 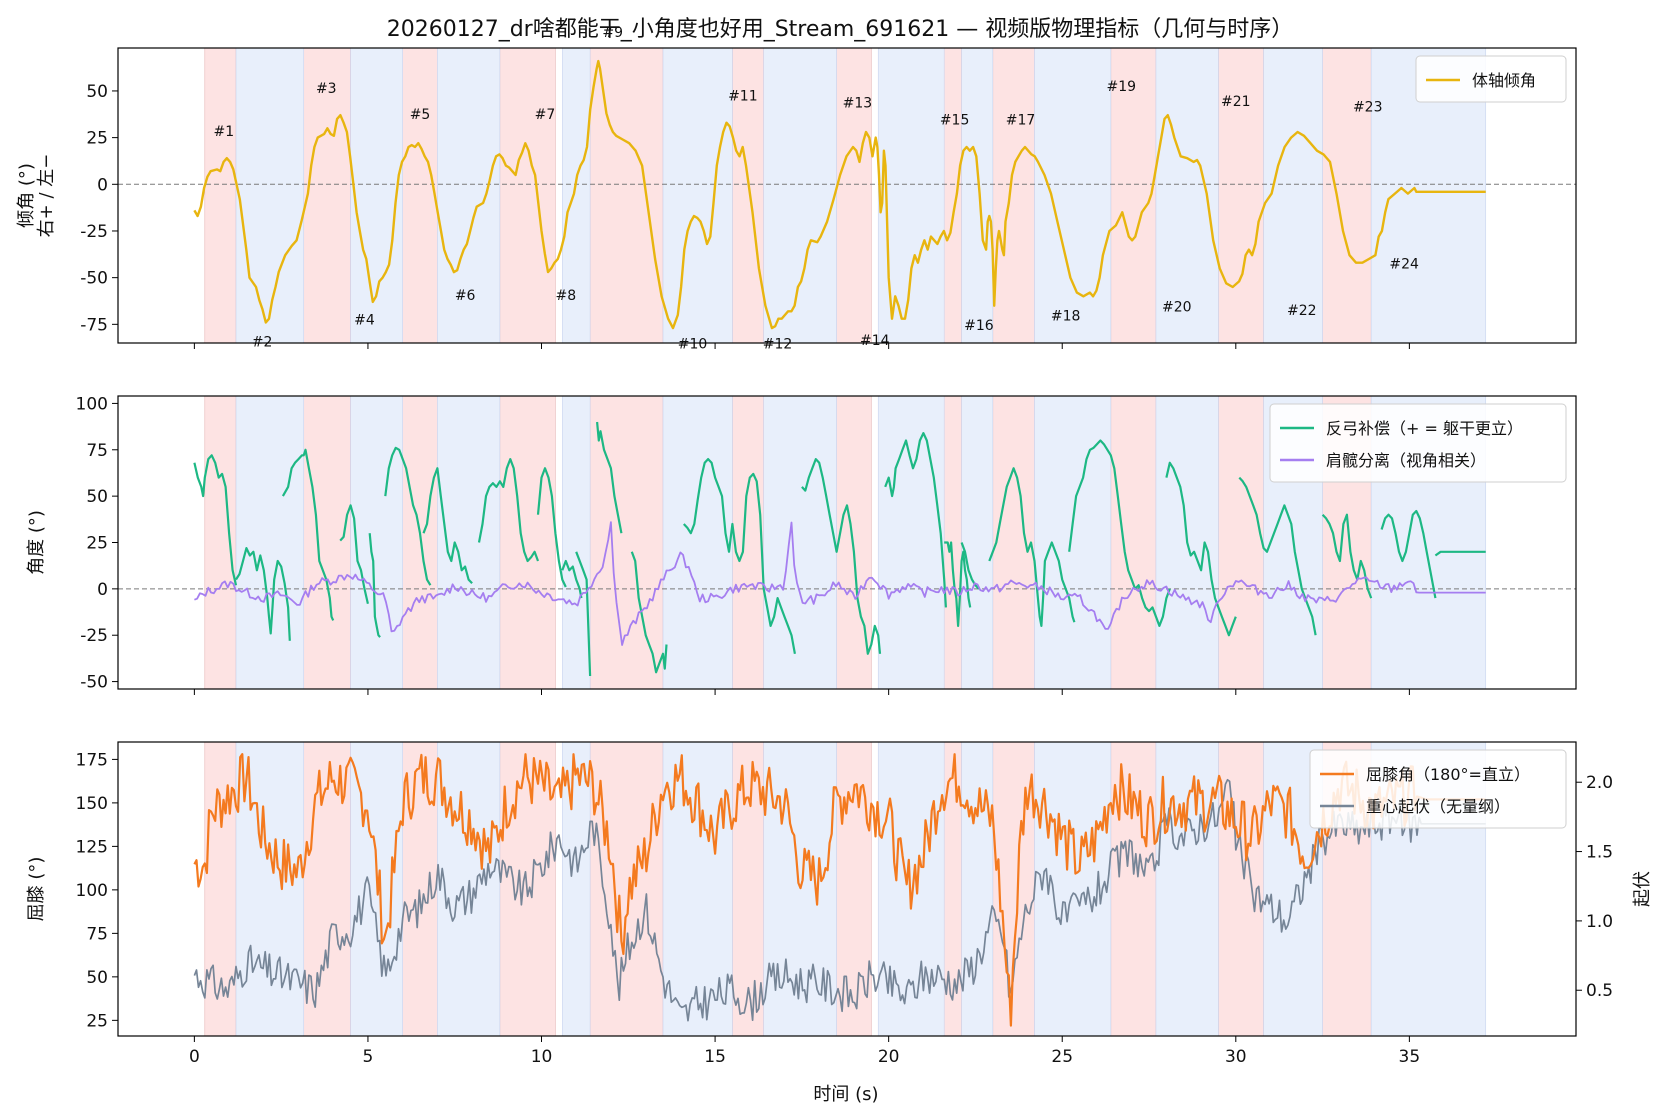 I want to click on x-tick-label: 20, so click(x=889, y=1057).